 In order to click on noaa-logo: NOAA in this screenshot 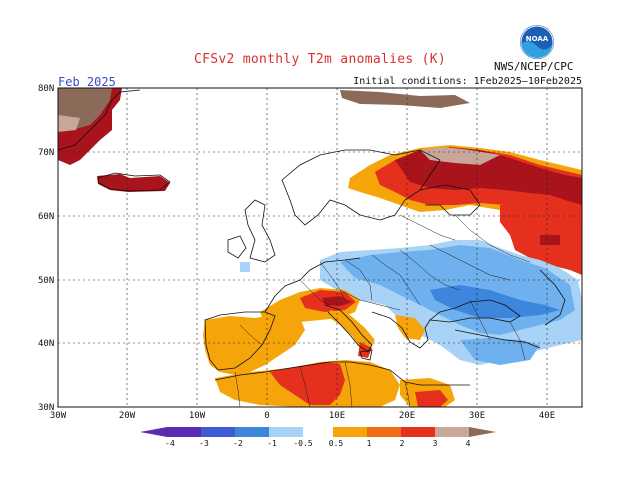, I will do `click(537, 42)`.